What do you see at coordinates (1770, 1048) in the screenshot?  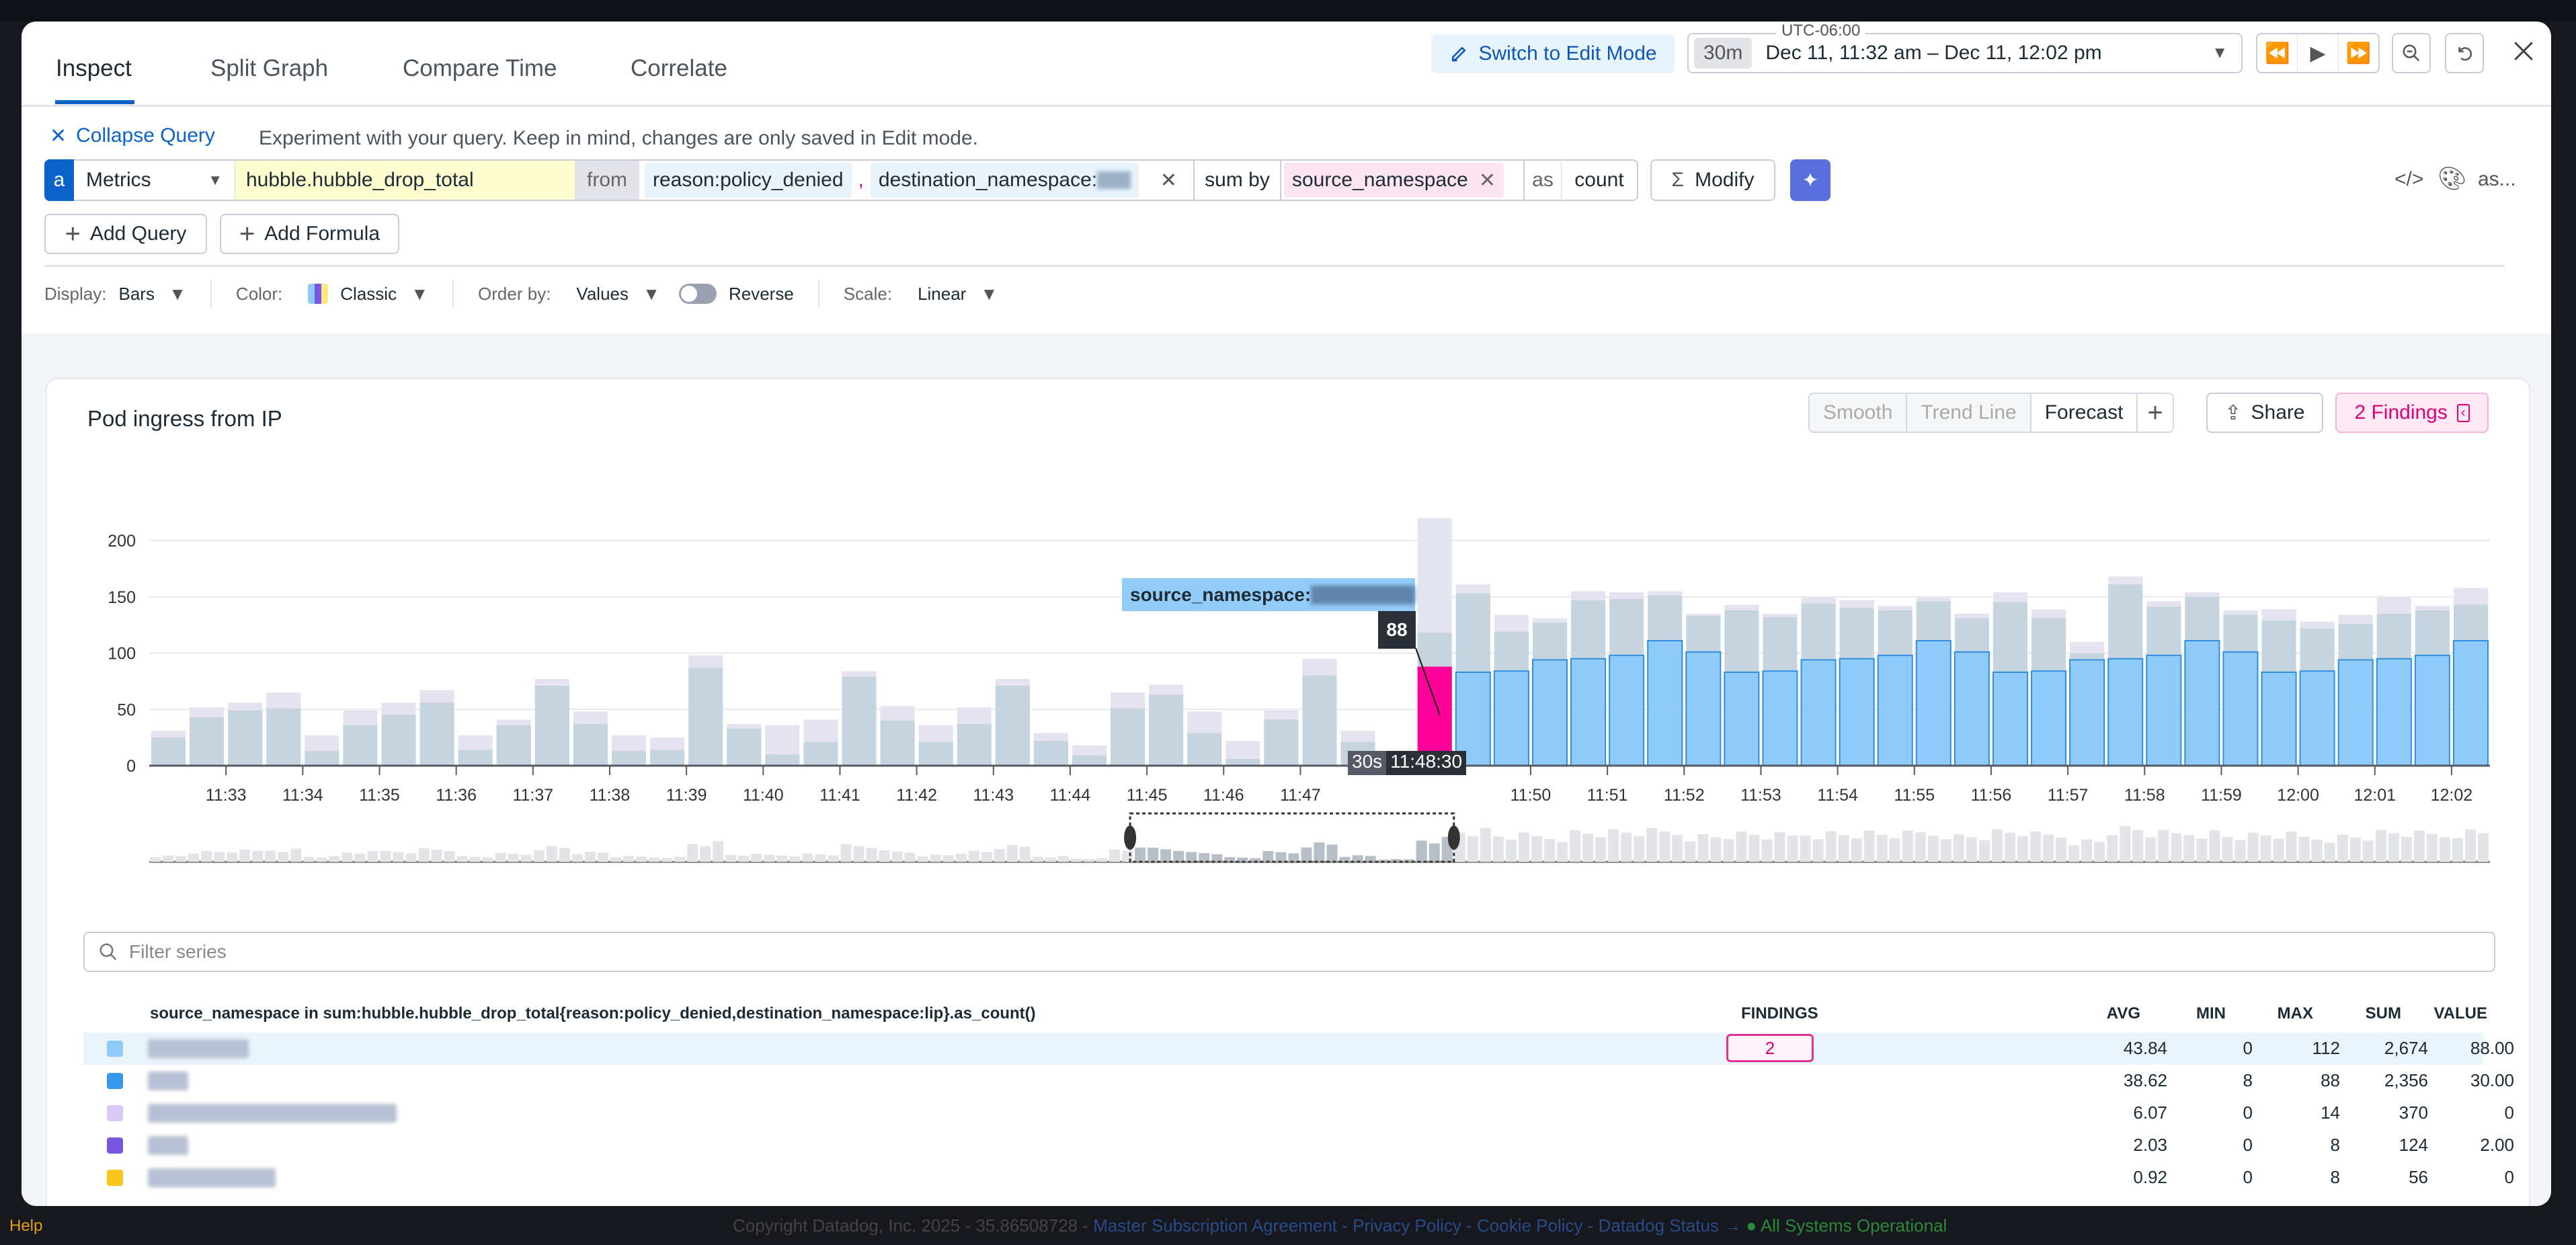 I see `findings-badge: 2` at bounding box center [1770, 1048].